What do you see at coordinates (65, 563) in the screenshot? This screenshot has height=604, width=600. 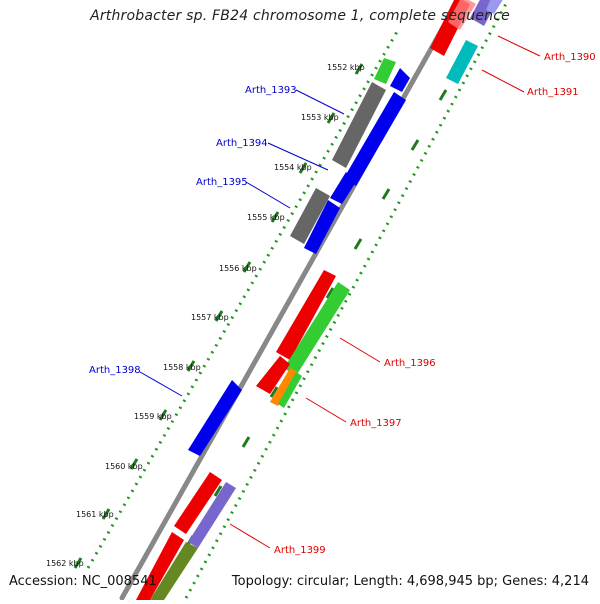 I see `kbp-label: 1562 kbp` at bounding box center [65, 563].